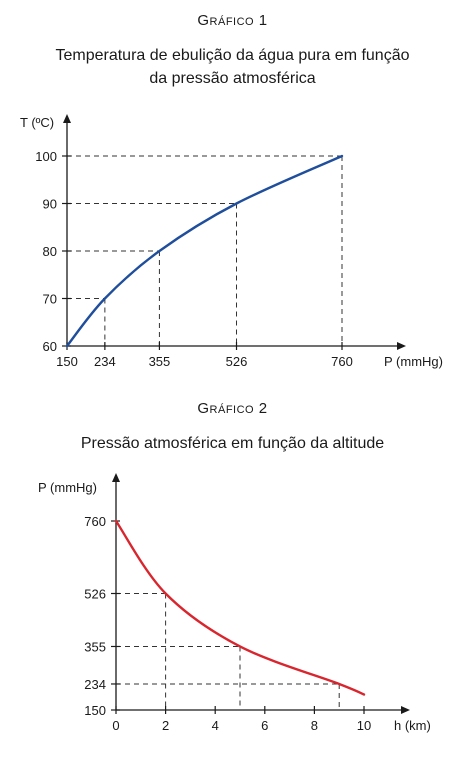 The image size is (465, 757). I want to click on chart2-x-tick-label-3: 6, so click(264, 725).